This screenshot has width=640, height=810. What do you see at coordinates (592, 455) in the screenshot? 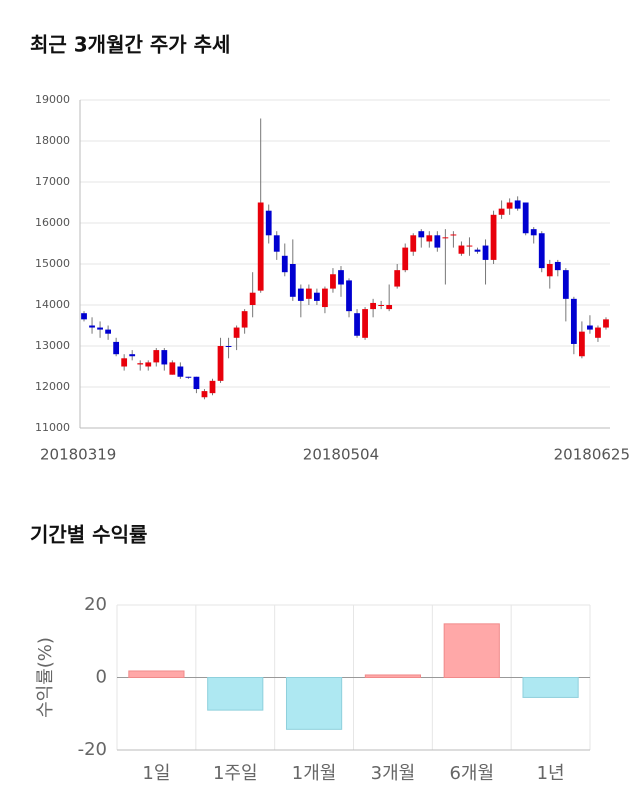
I see `x-tick-label: 20180625` at bounding box center [592, 455].